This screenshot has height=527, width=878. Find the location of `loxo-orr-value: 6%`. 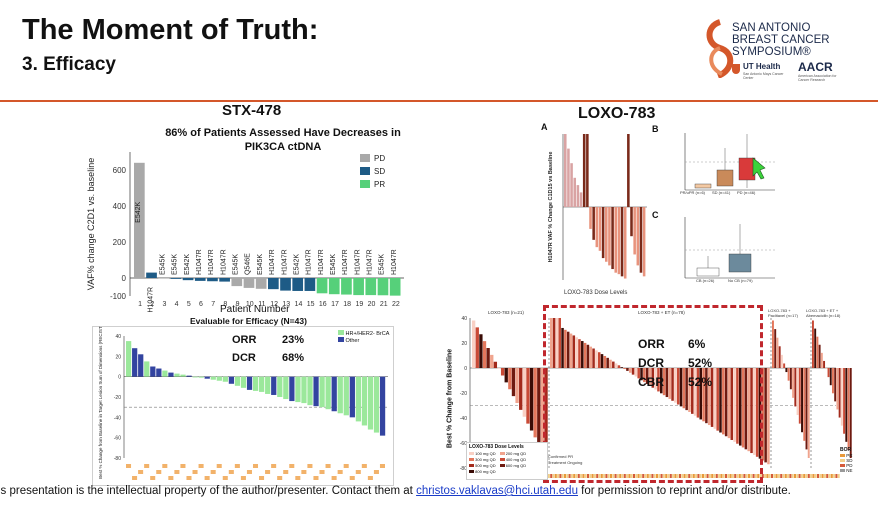

loxo-orr-value: 6% is located at coordinates (697, 344).